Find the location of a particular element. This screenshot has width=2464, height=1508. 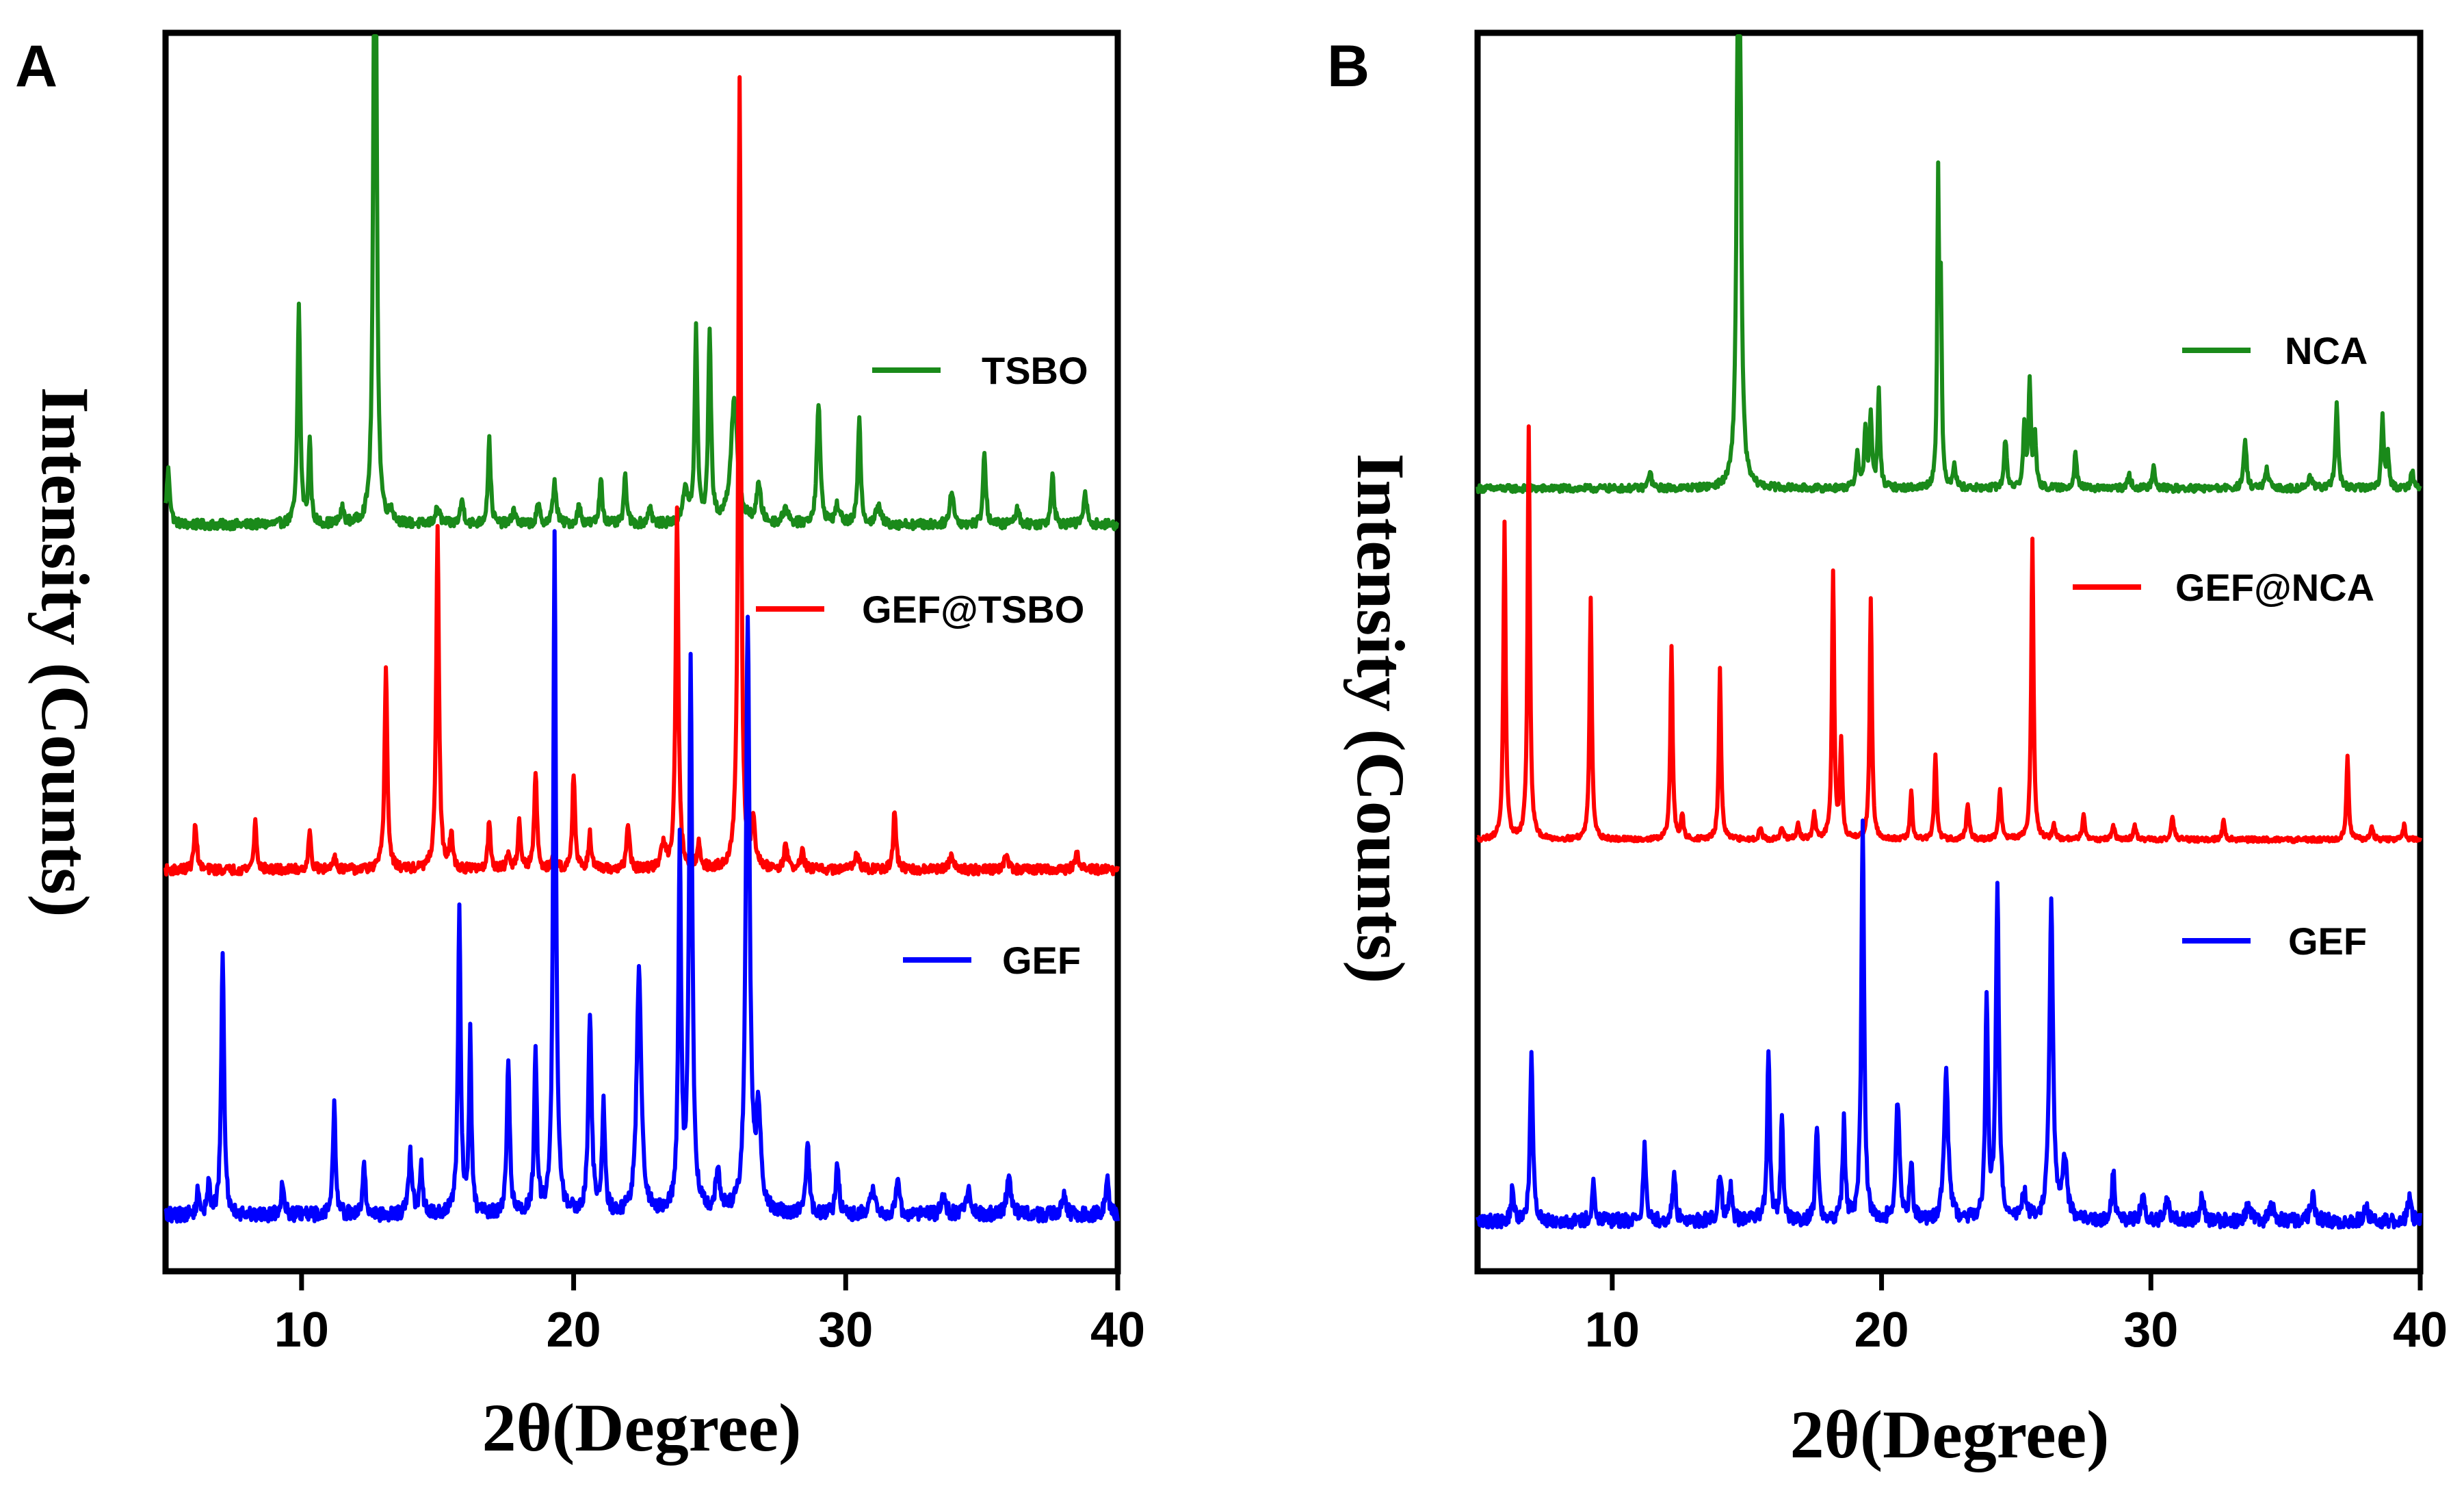

series-line-tsbo is located at coordinates (641, 283).